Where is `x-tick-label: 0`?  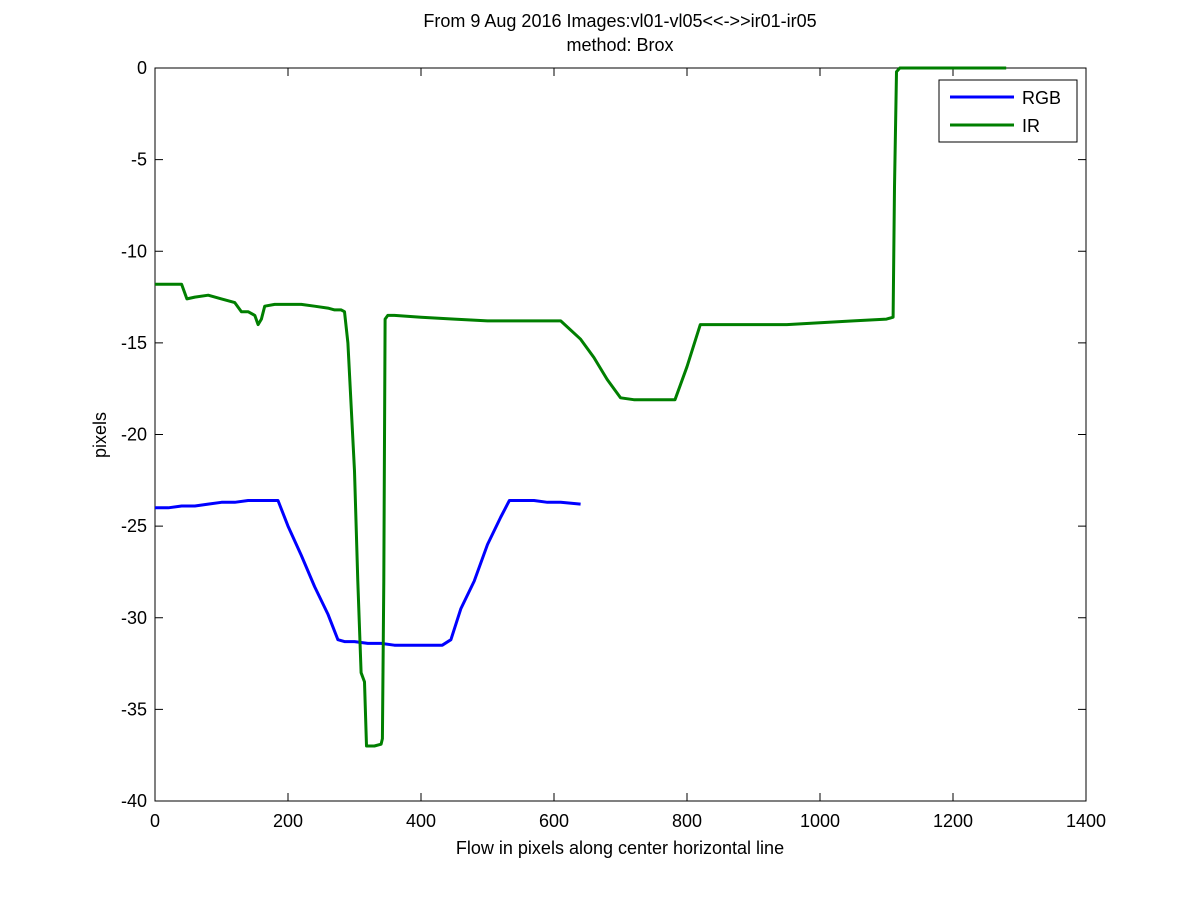 x-tick-label: 0 is located at coordinates (155, 821).